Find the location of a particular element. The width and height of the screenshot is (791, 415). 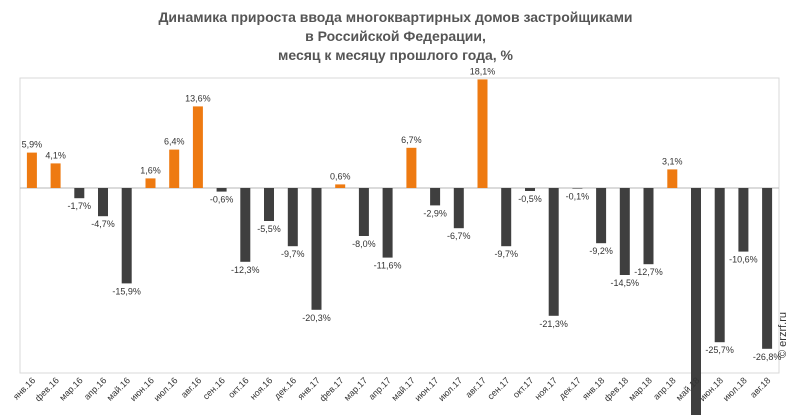

value-label-авг.17: 18,1% is located at coordinates (483, 71).